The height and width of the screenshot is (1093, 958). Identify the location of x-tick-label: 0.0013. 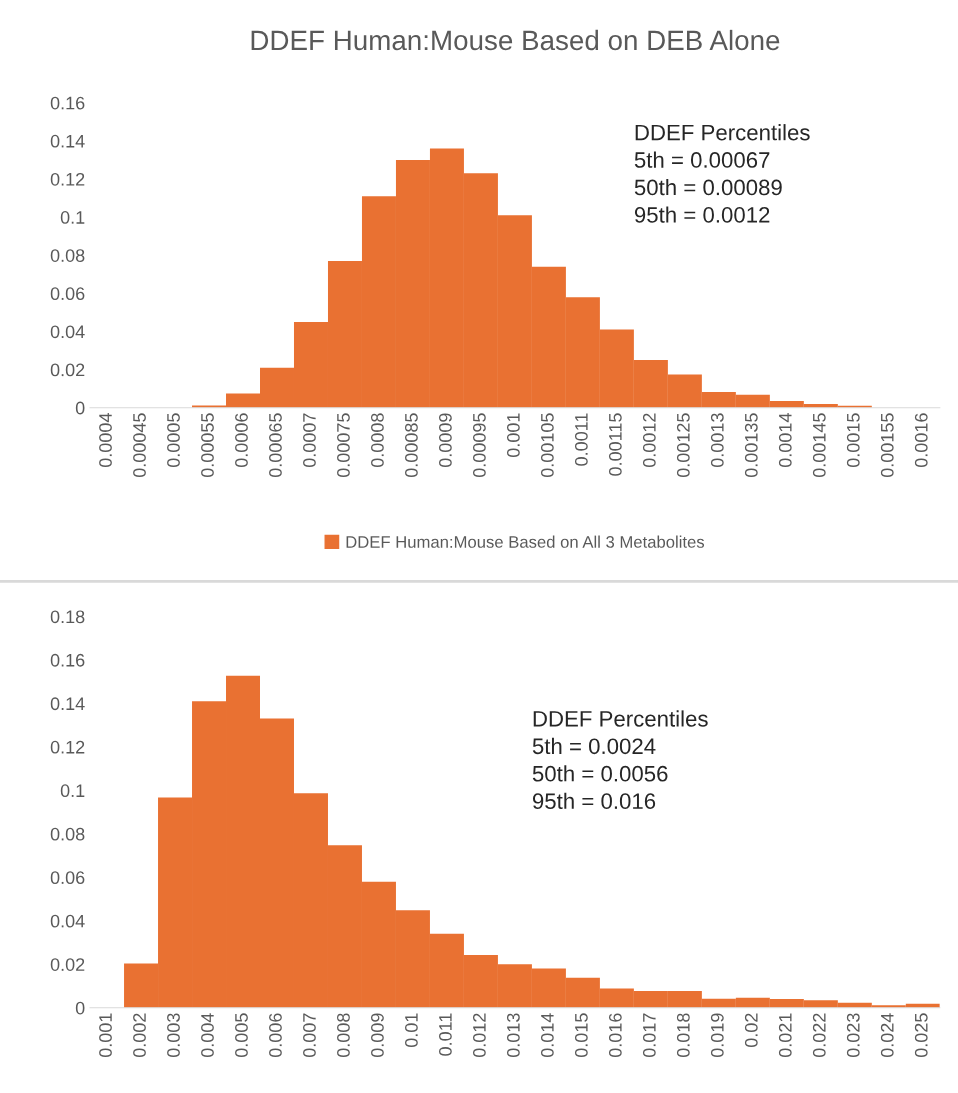
(717, 440).